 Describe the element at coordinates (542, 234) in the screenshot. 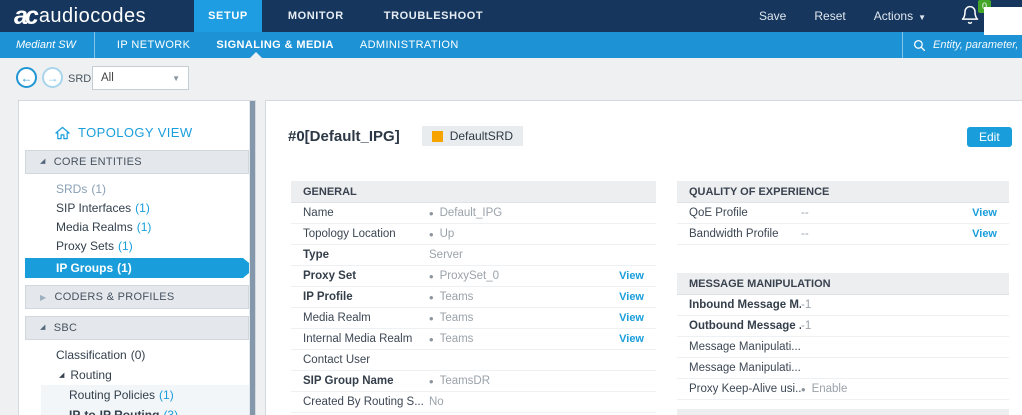

I see `row-value: Up` at that location.